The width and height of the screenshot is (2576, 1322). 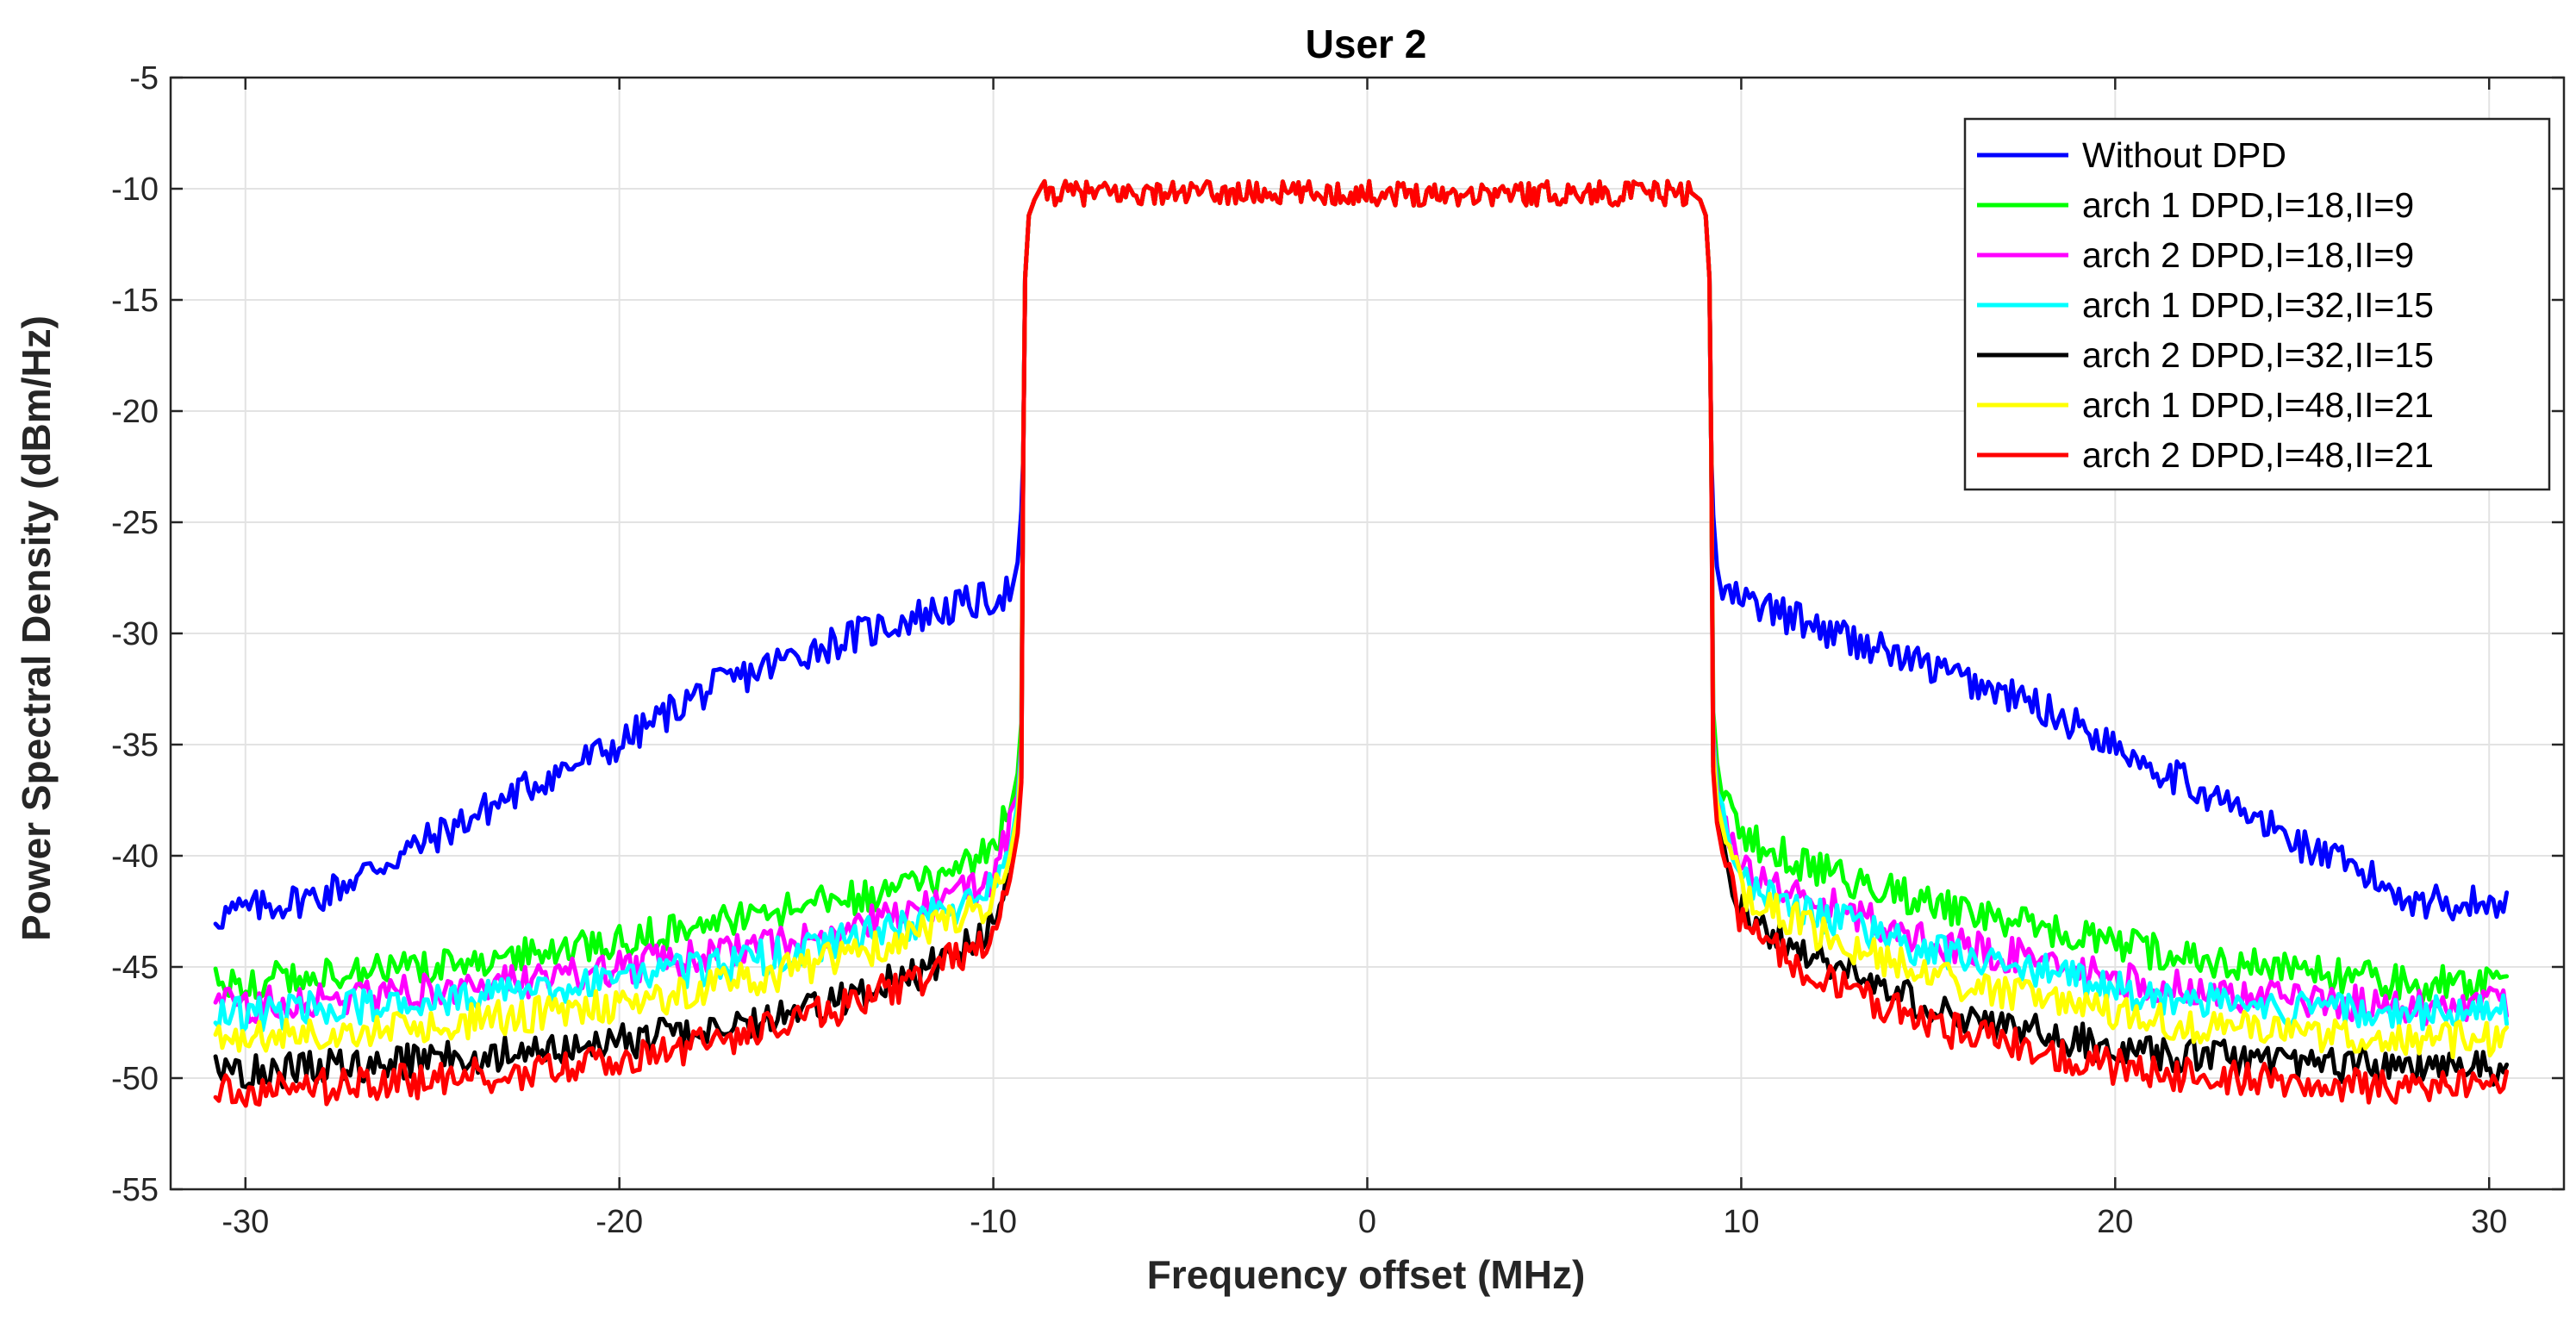 I want to click on legend-entry: arch 1 DPD,I=18,II=9, so click(x=2248, y=205).